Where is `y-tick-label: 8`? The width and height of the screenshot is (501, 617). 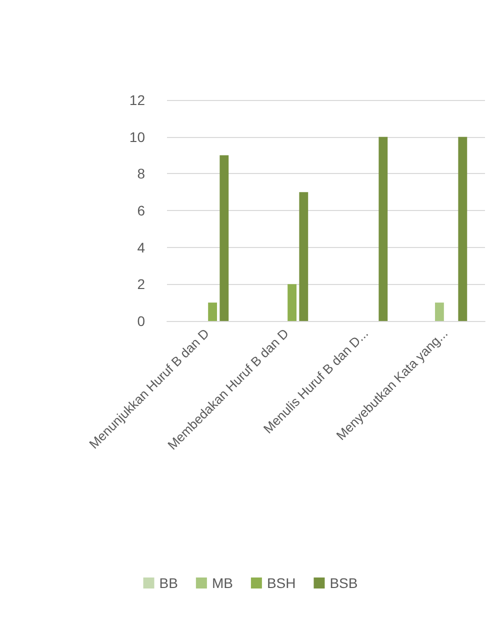
y-tick-label: 8 is located at coordinates (141, 174).